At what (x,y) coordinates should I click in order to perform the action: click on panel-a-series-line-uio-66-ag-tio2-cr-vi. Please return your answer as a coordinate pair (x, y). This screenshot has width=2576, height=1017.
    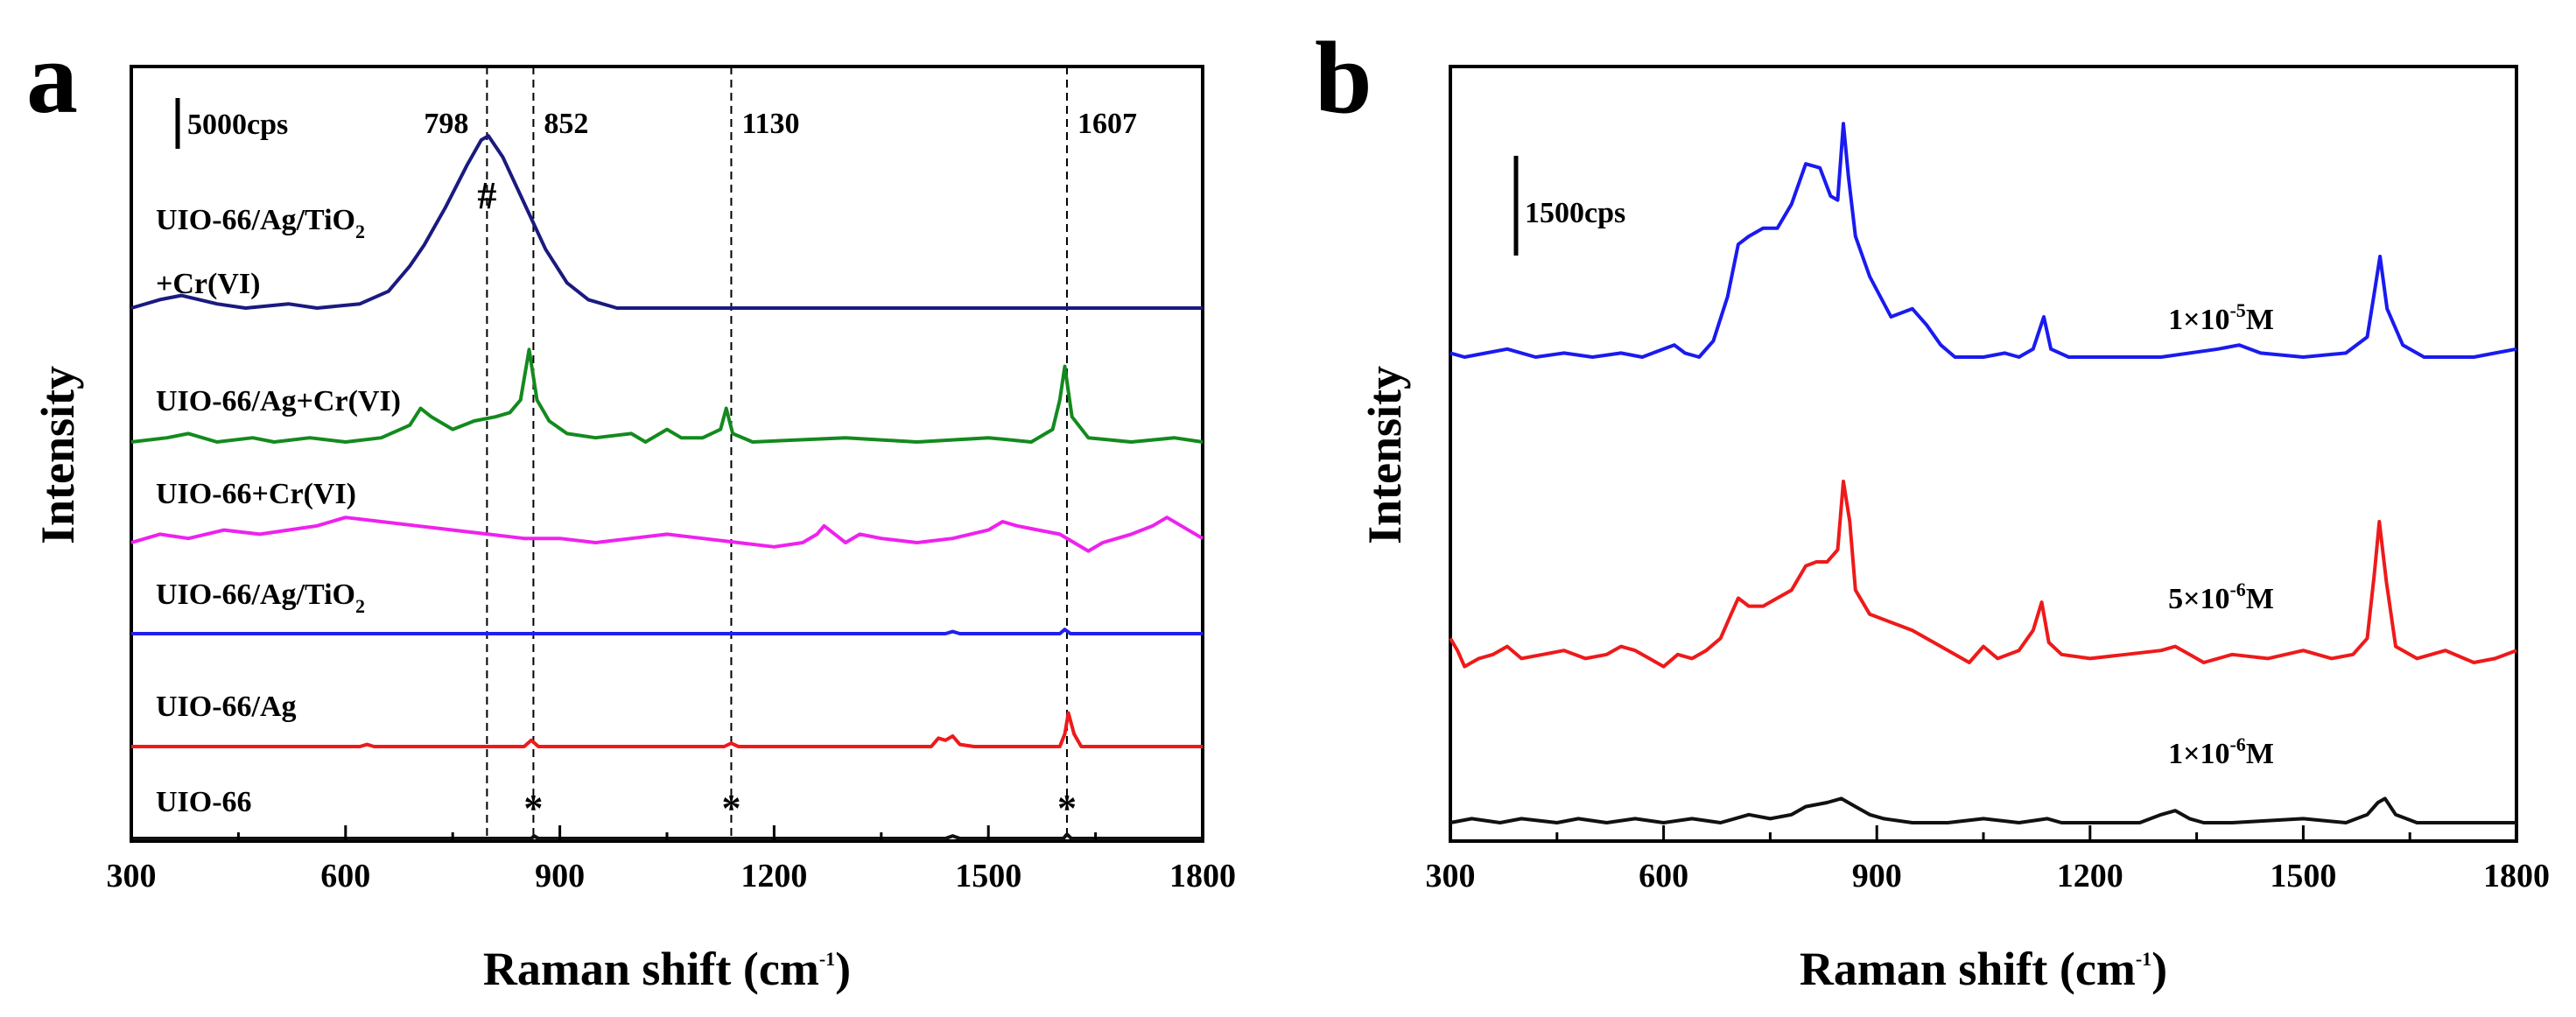
    Looking at the image, I should click on (666, 222).